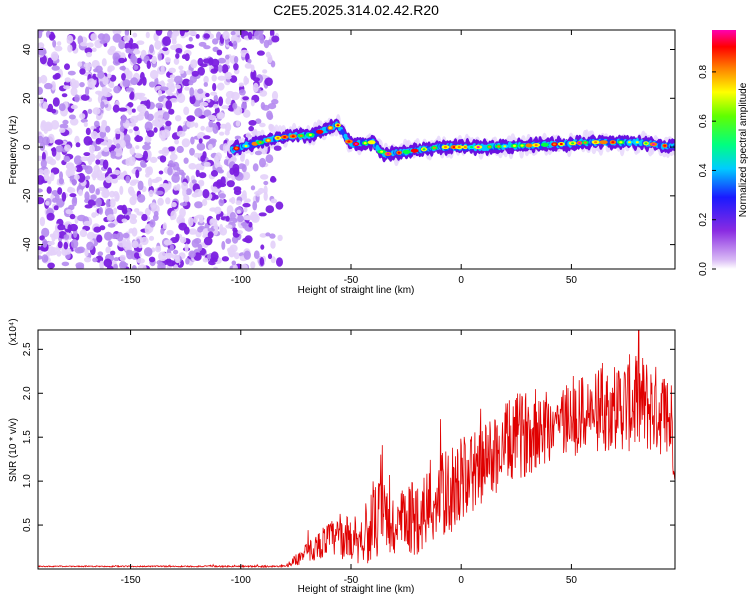  Describe the element at coordinates (743, 149) in the screenshot. I see `colorbar-label: Normalized spectral amplitude` at that location.